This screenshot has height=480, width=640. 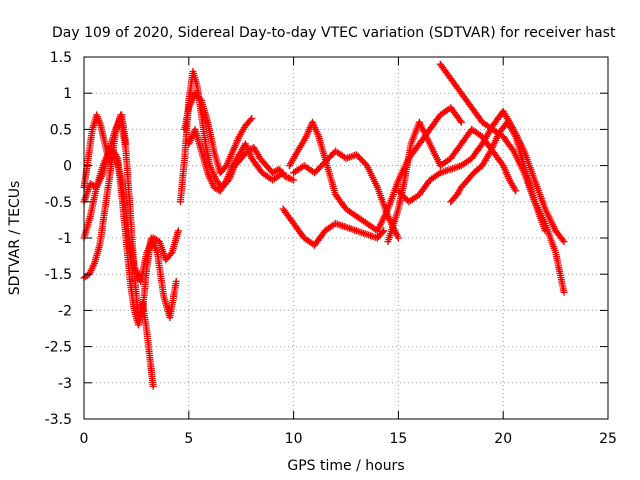 I want to click on x-tick-label: 15, so click(x=398, y=439).